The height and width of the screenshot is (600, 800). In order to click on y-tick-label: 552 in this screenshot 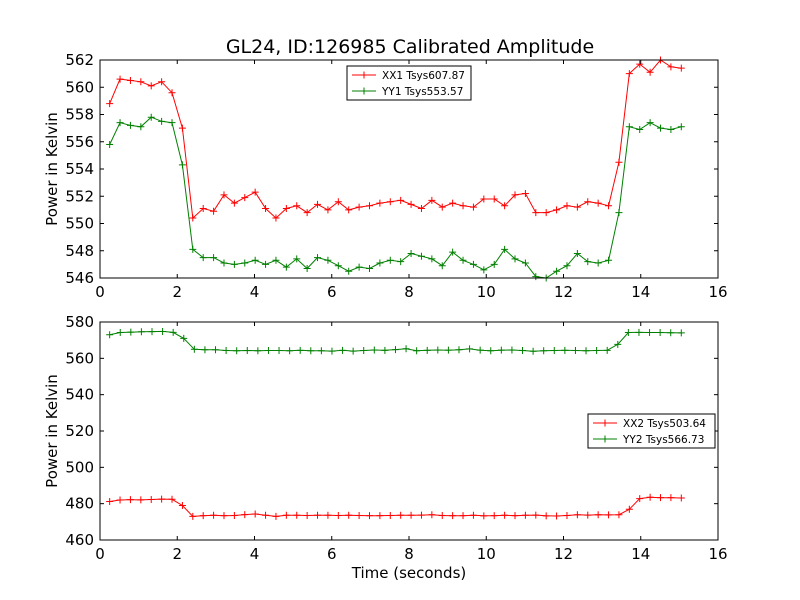, I will do `click(79, 196)`.